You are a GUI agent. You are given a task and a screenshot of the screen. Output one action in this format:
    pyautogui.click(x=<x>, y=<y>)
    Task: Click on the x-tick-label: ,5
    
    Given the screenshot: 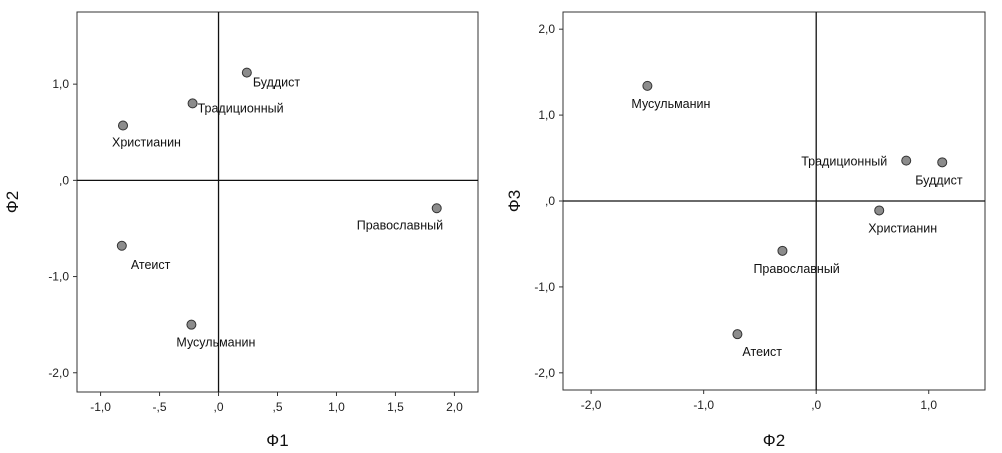 What is the action you would take?
    pyautogui.click(x=277, y=407)
    